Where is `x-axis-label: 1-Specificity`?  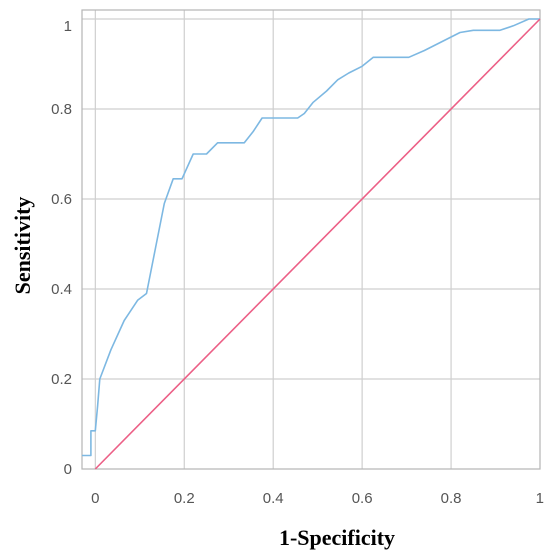
x-axis-label: 1-Specificity is located at coordinates (337, 537).